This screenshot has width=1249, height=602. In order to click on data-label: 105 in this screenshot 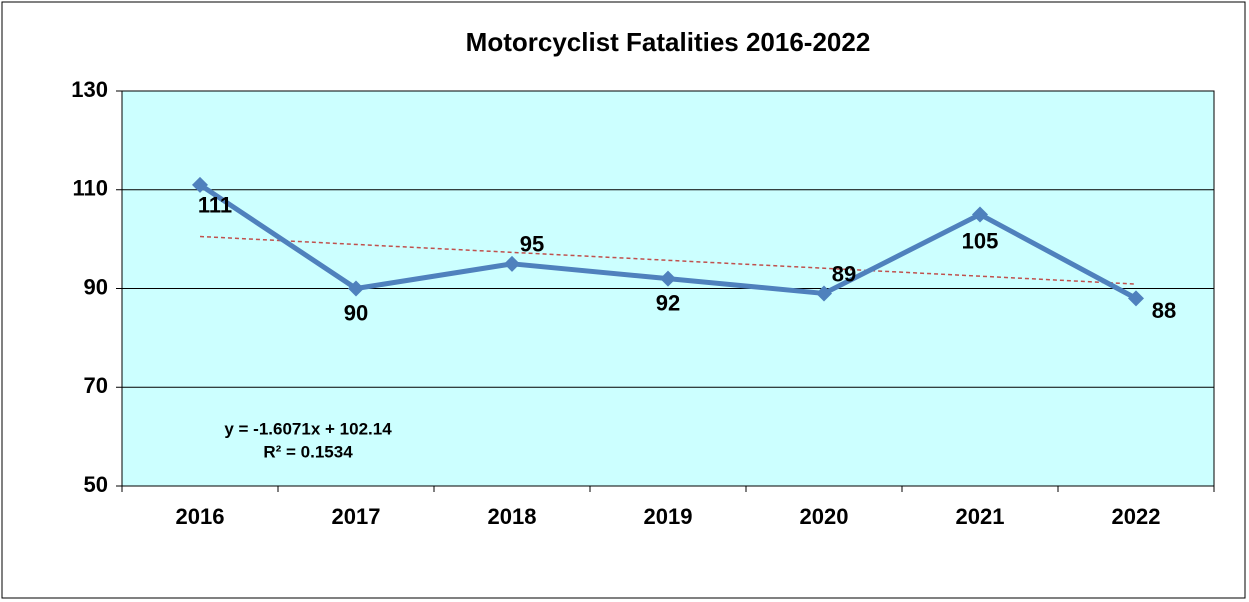, I will do `click(980, 240)`.